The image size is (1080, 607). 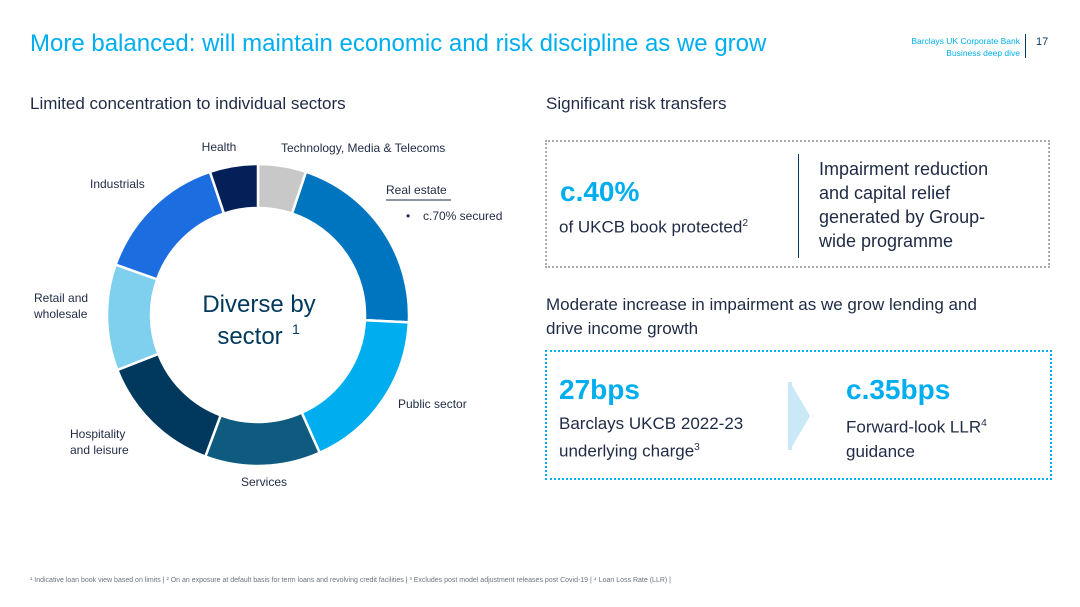 I want to click on donut-slices, so click(x=258, y=315).